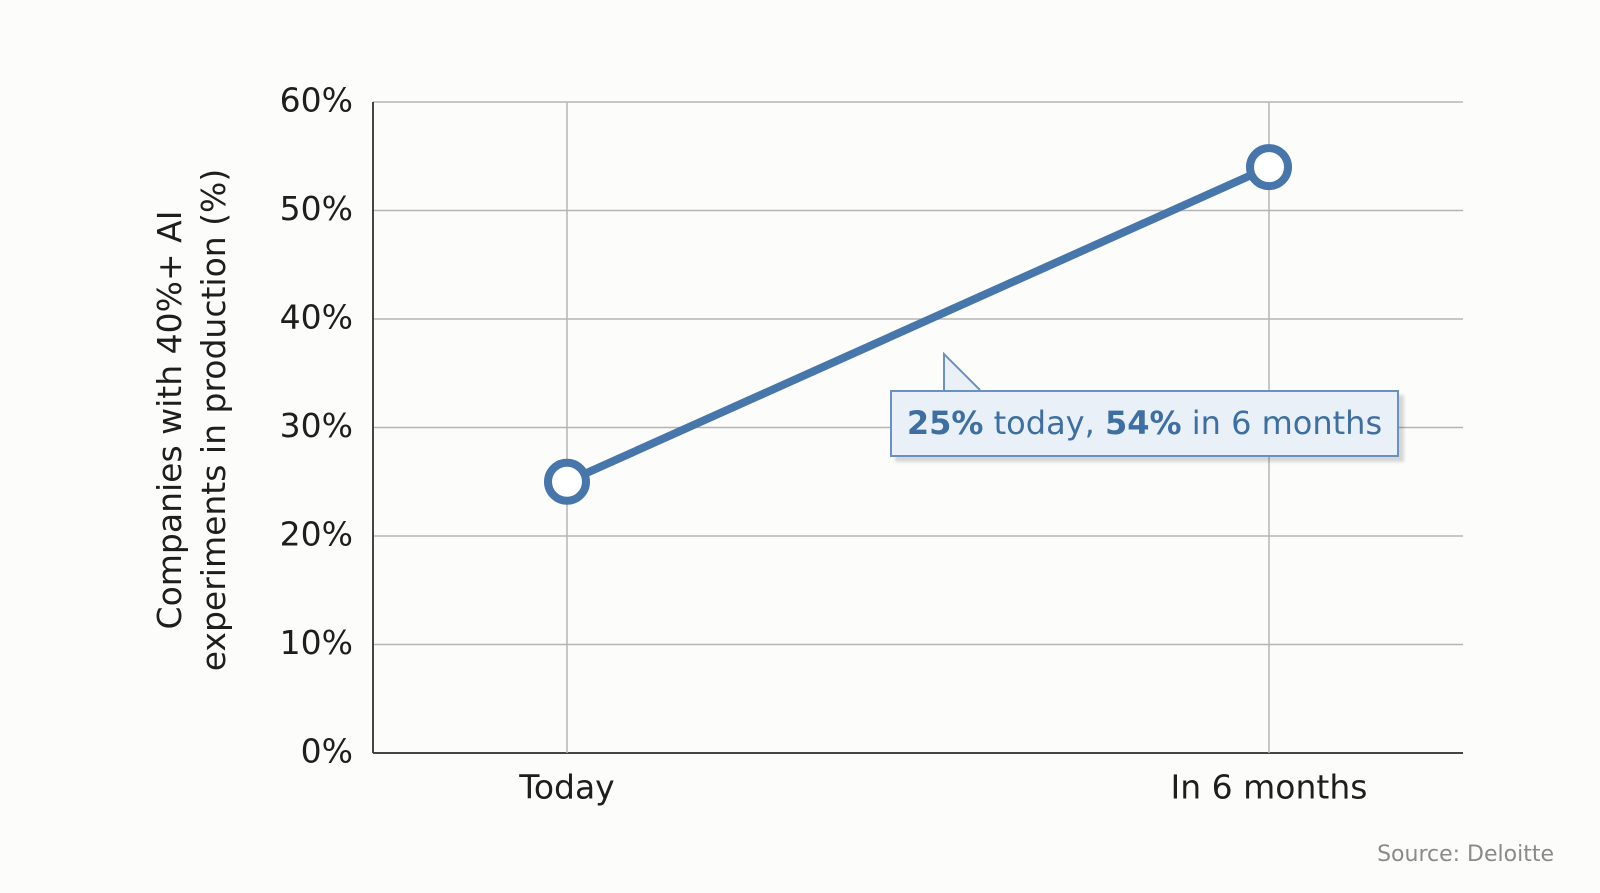  Describe the element at coordinates (1287, 423) in the screenshot. I see `annotation-text: in 6 months` at that location.